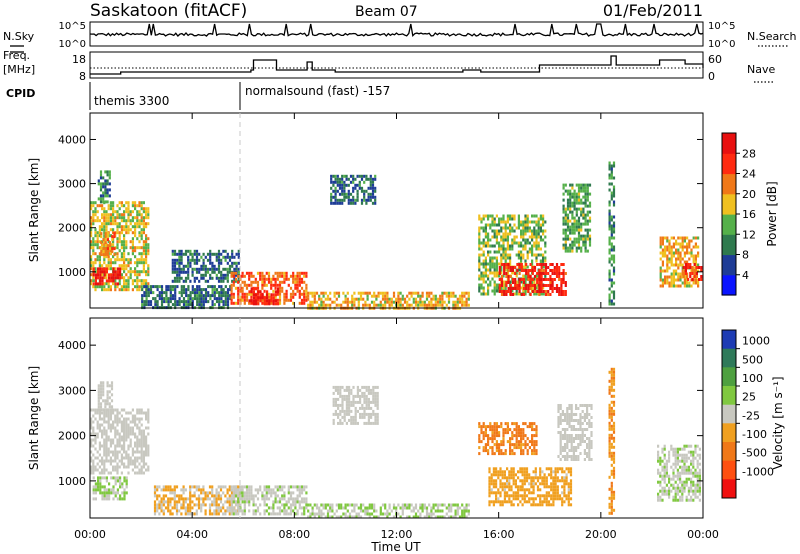 The height and width of the screenshot is (554, 800). What do you see at coordinates (396, 30) in the screenshot?
I see `noise-sky-line` at bounding box center [396, 30].